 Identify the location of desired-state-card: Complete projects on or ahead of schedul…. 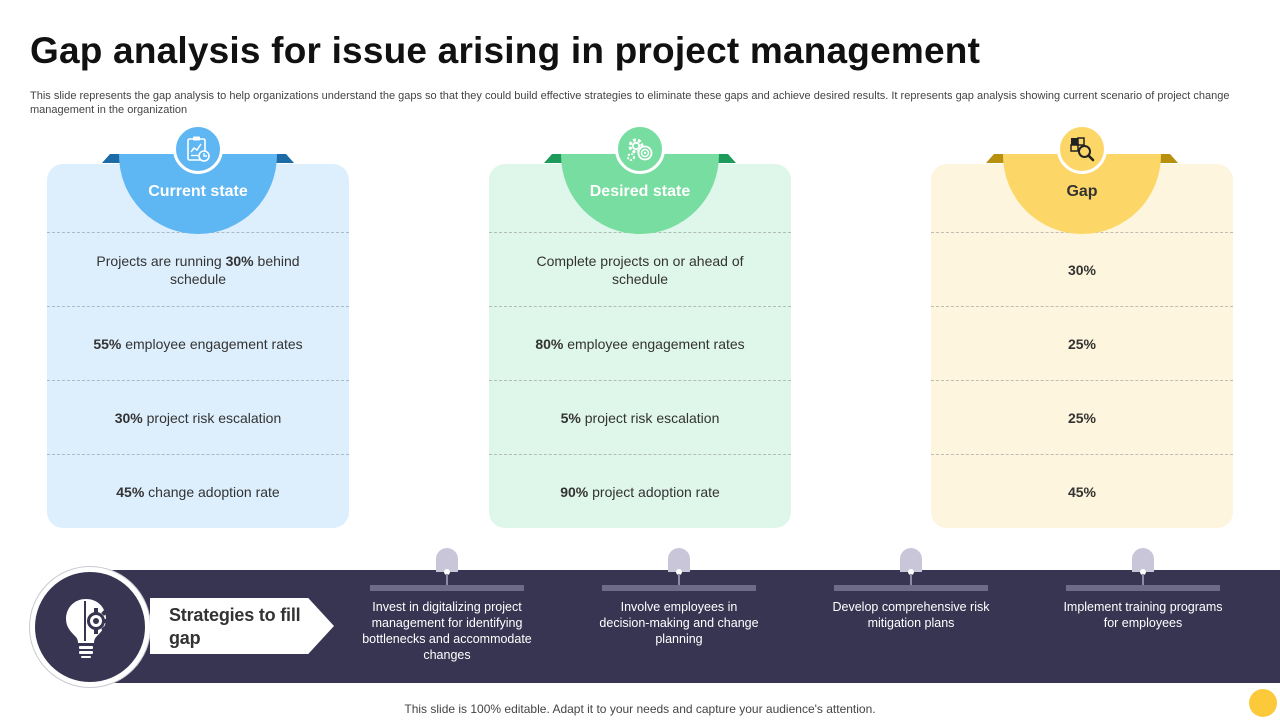
(640, 346).